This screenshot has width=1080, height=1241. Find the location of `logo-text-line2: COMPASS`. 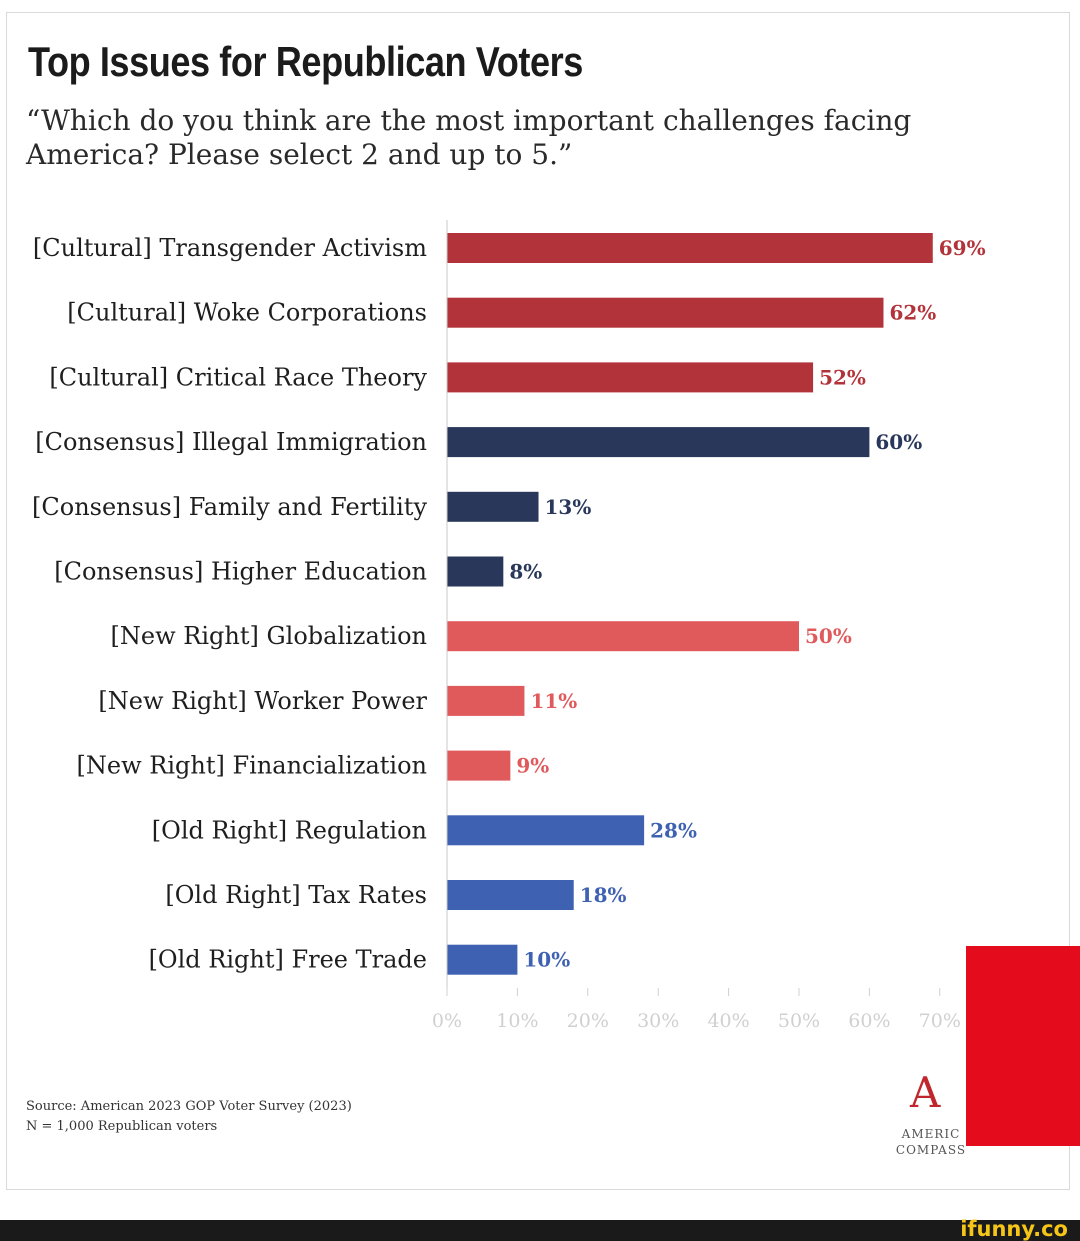

logo-text-line2: COMPASS is located at coordinates (931, 1150).